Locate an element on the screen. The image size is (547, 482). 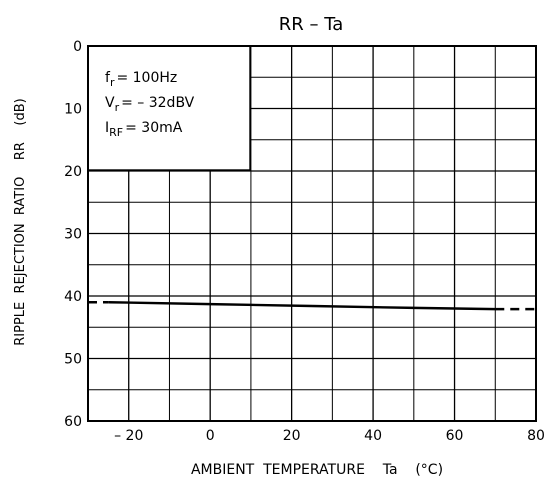
condition-text: Vr = – 32dBV is located at coordinates (150, 104).